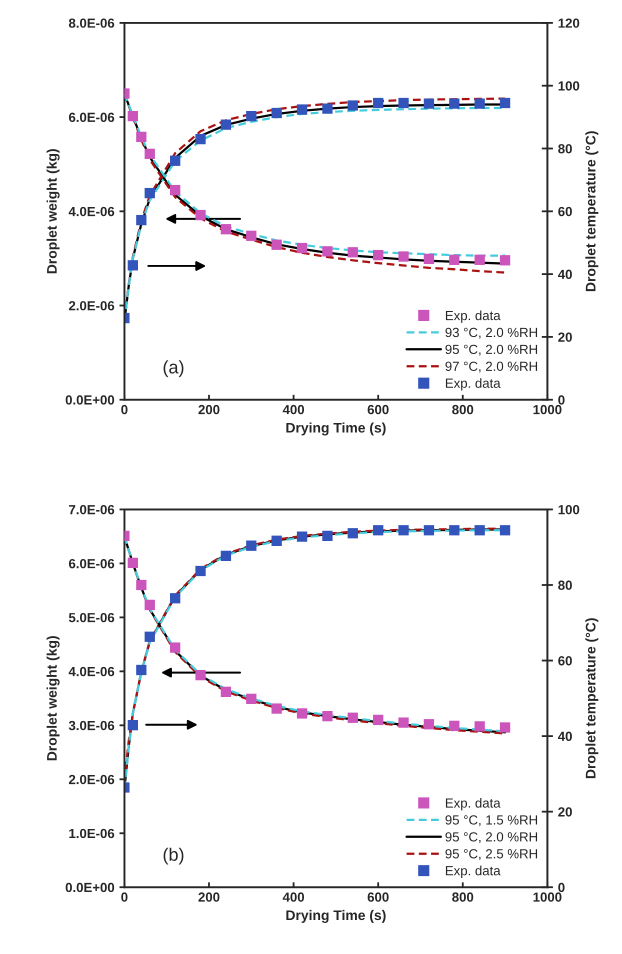 The height and width of the screenshot is (954, 622). I want to click on legend-label: 97 °C, 2.0 %RH, so click(491, 367).